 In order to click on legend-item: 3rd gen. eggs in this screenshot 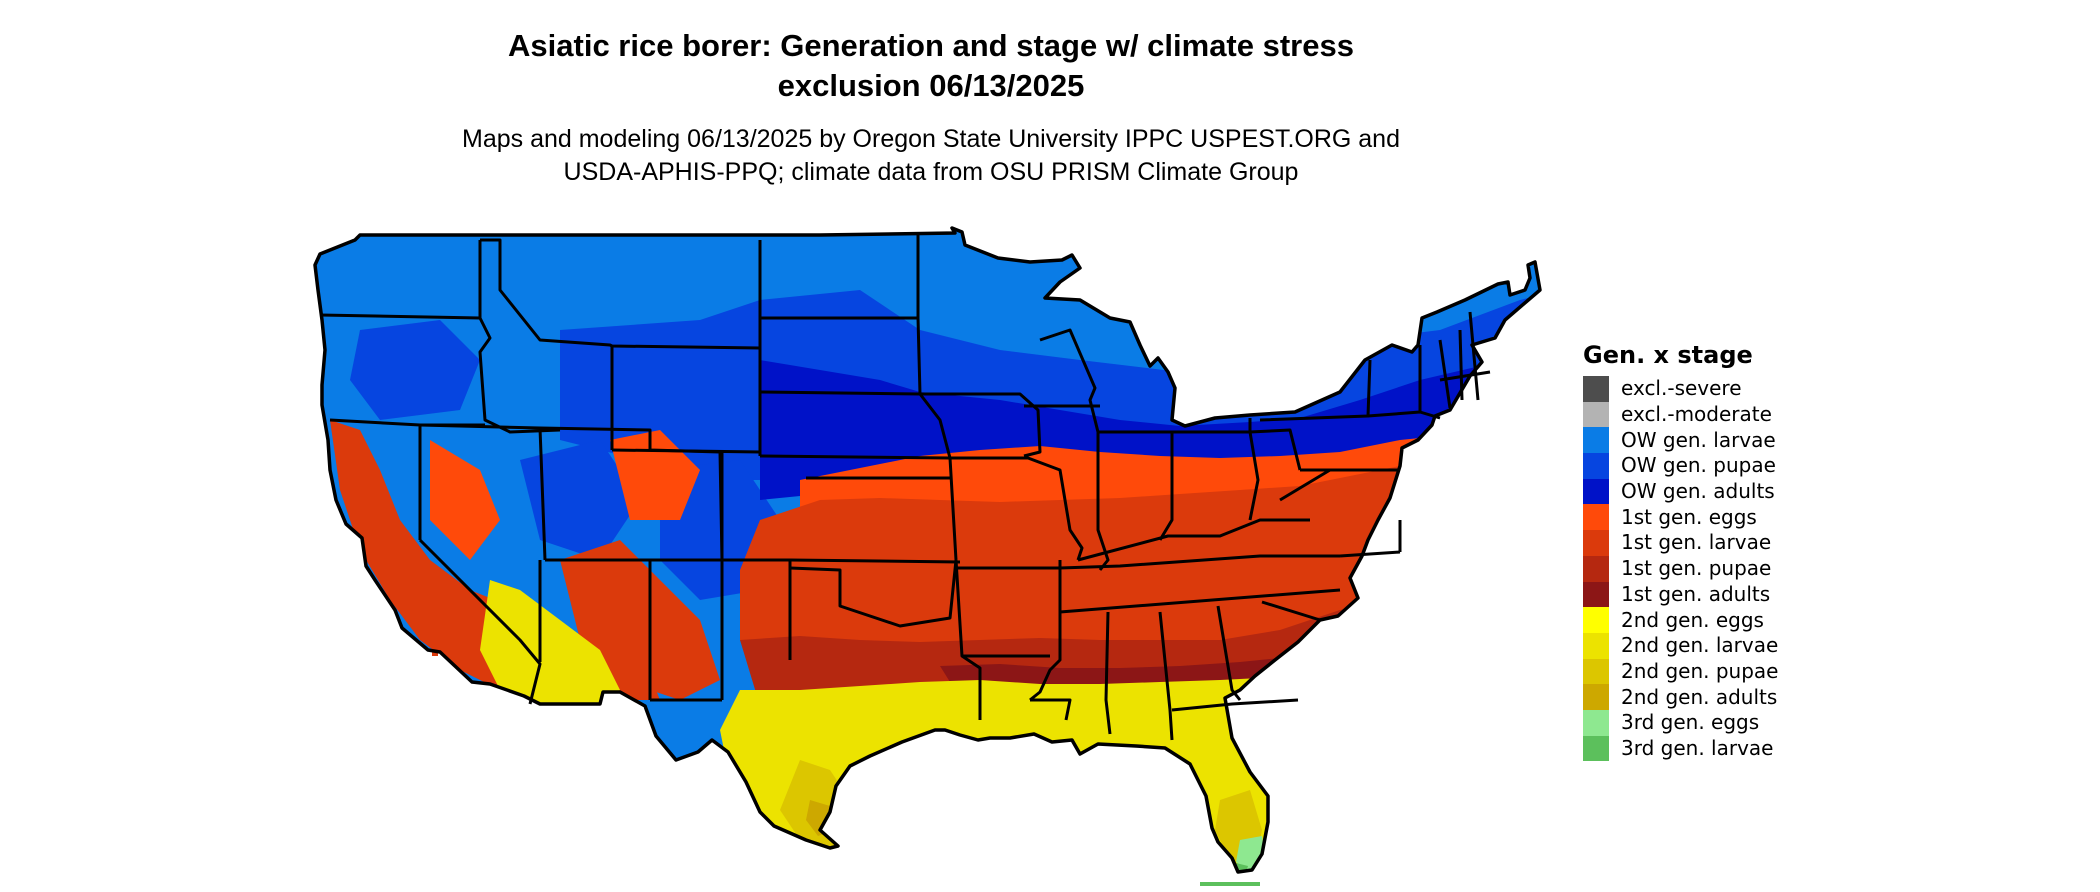, I will do `click(1733, 722)`.